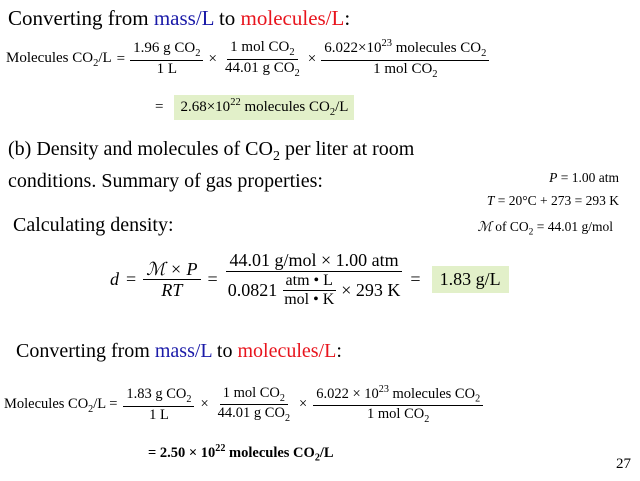 The width and height of the screenshot is (640, 481). I want to click on fraction-gas-constant-units: atm • L mol • K, so click(309, 290).